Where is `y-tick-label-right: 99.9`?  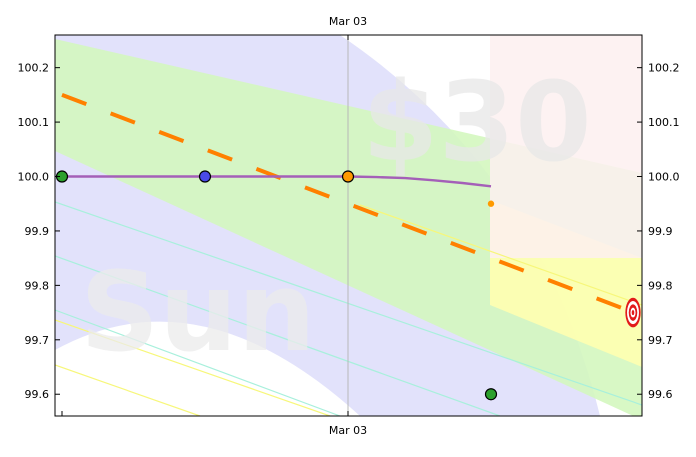
y-tick-label-right: 99.9 is located at coordinates (660, 231).